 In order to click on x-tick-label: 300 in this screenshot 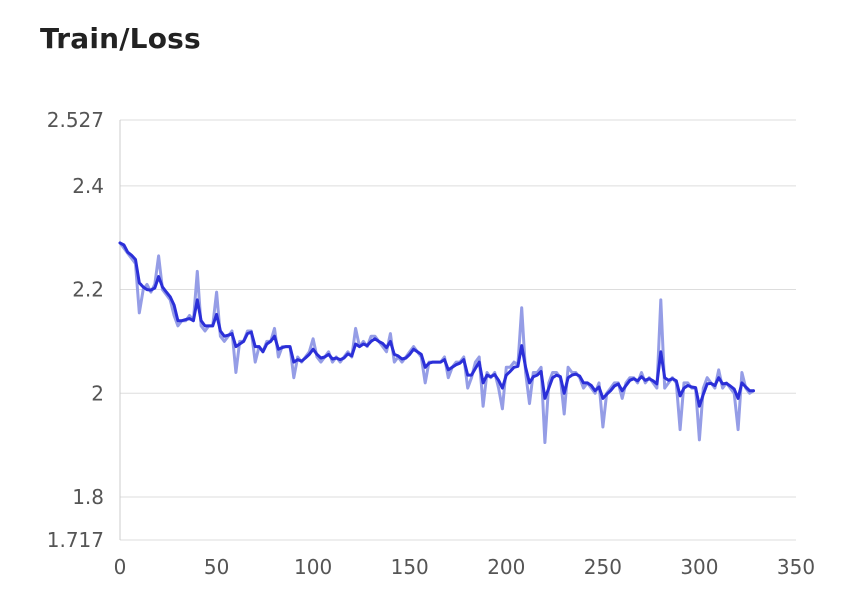, I will do `click(699, 567)`.